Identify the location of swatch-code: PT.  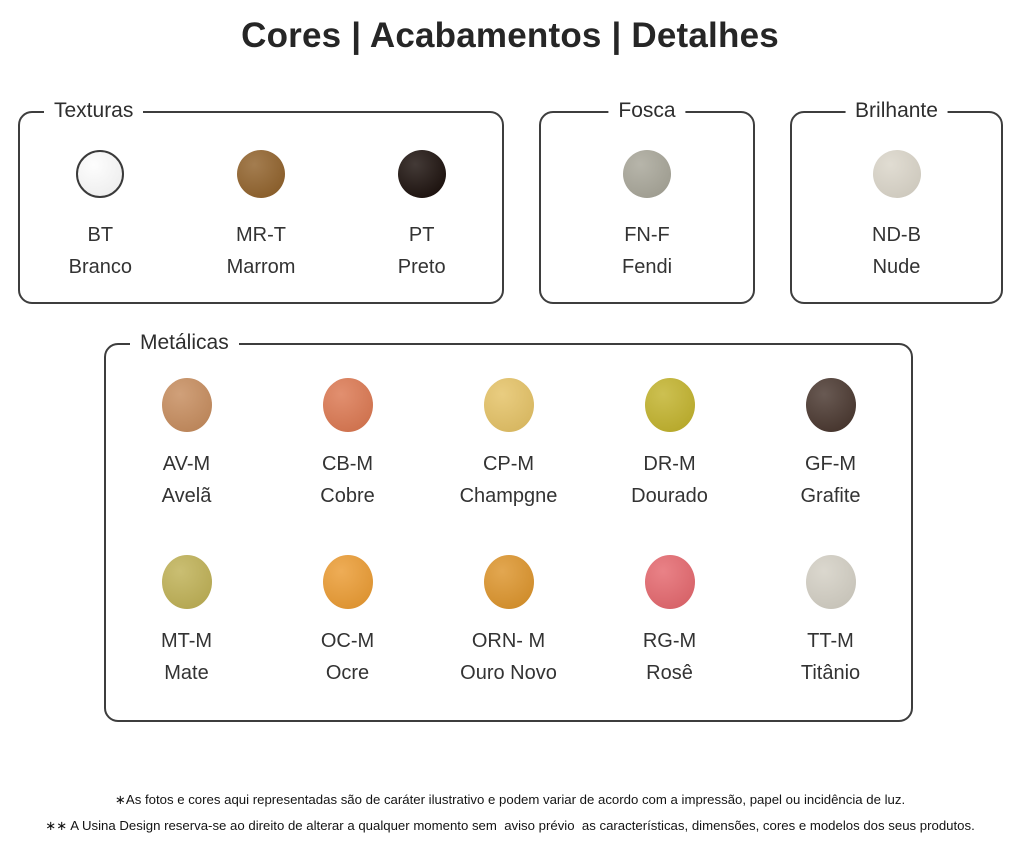
(421, 235).